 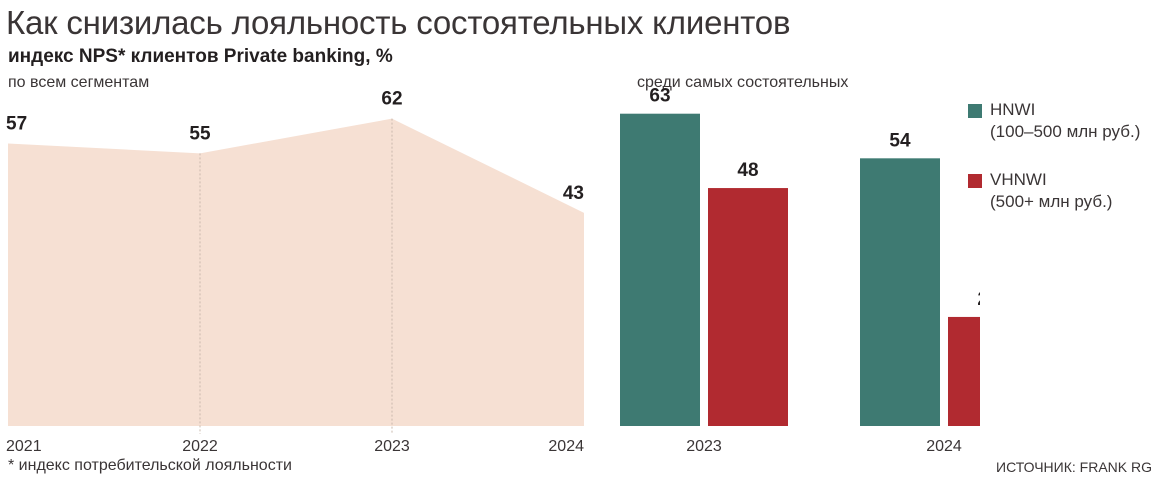 I want to click on footnote: * индекс потребительской лояльности, so click(x=150, y=465).